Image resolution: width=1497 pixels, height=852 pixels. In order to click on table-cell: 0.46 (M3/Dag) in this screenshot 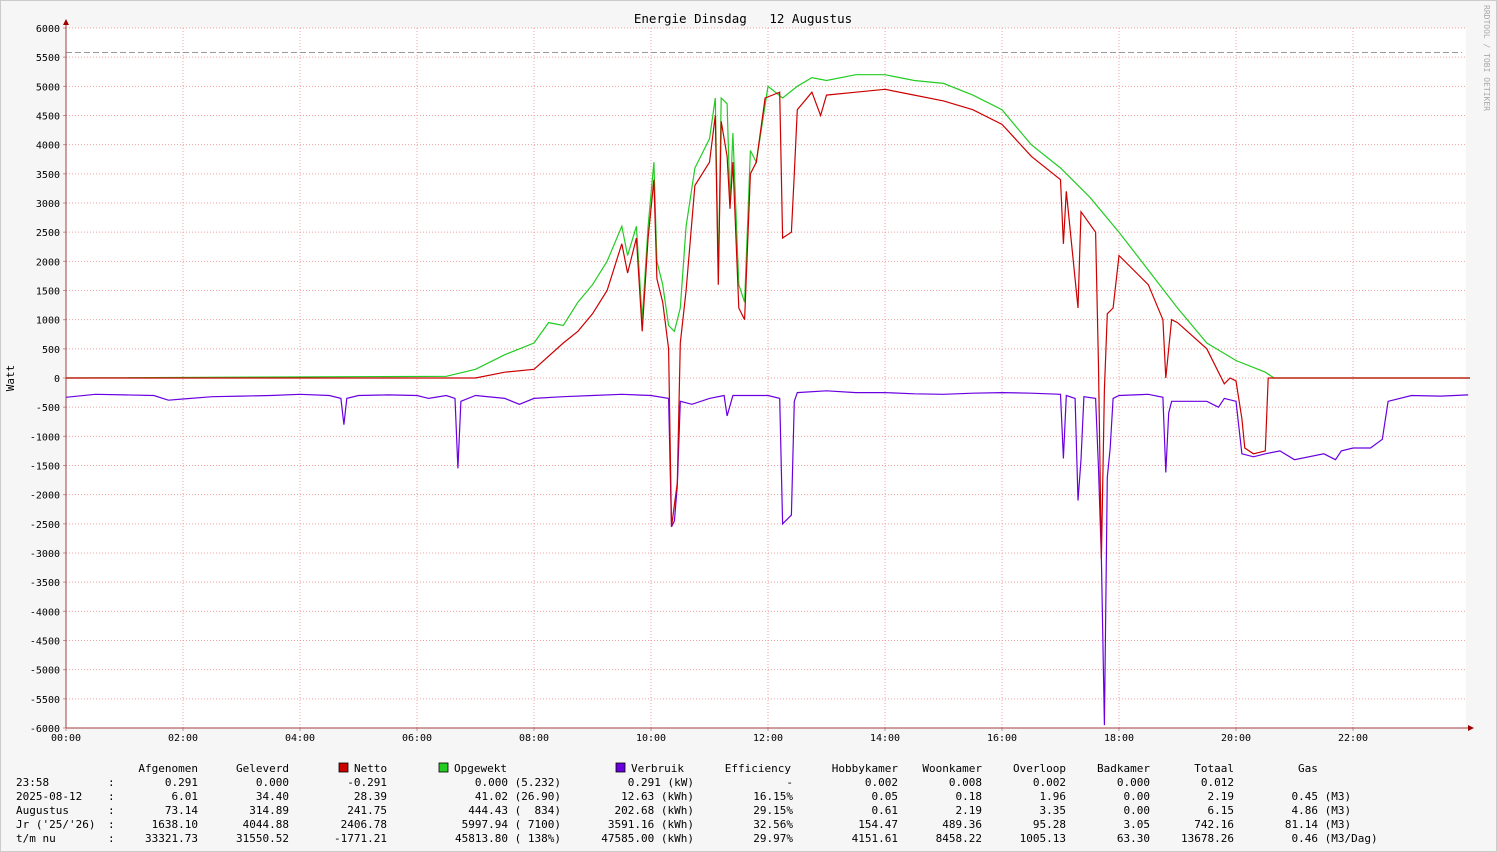, I will do `click(1335, 838)`.